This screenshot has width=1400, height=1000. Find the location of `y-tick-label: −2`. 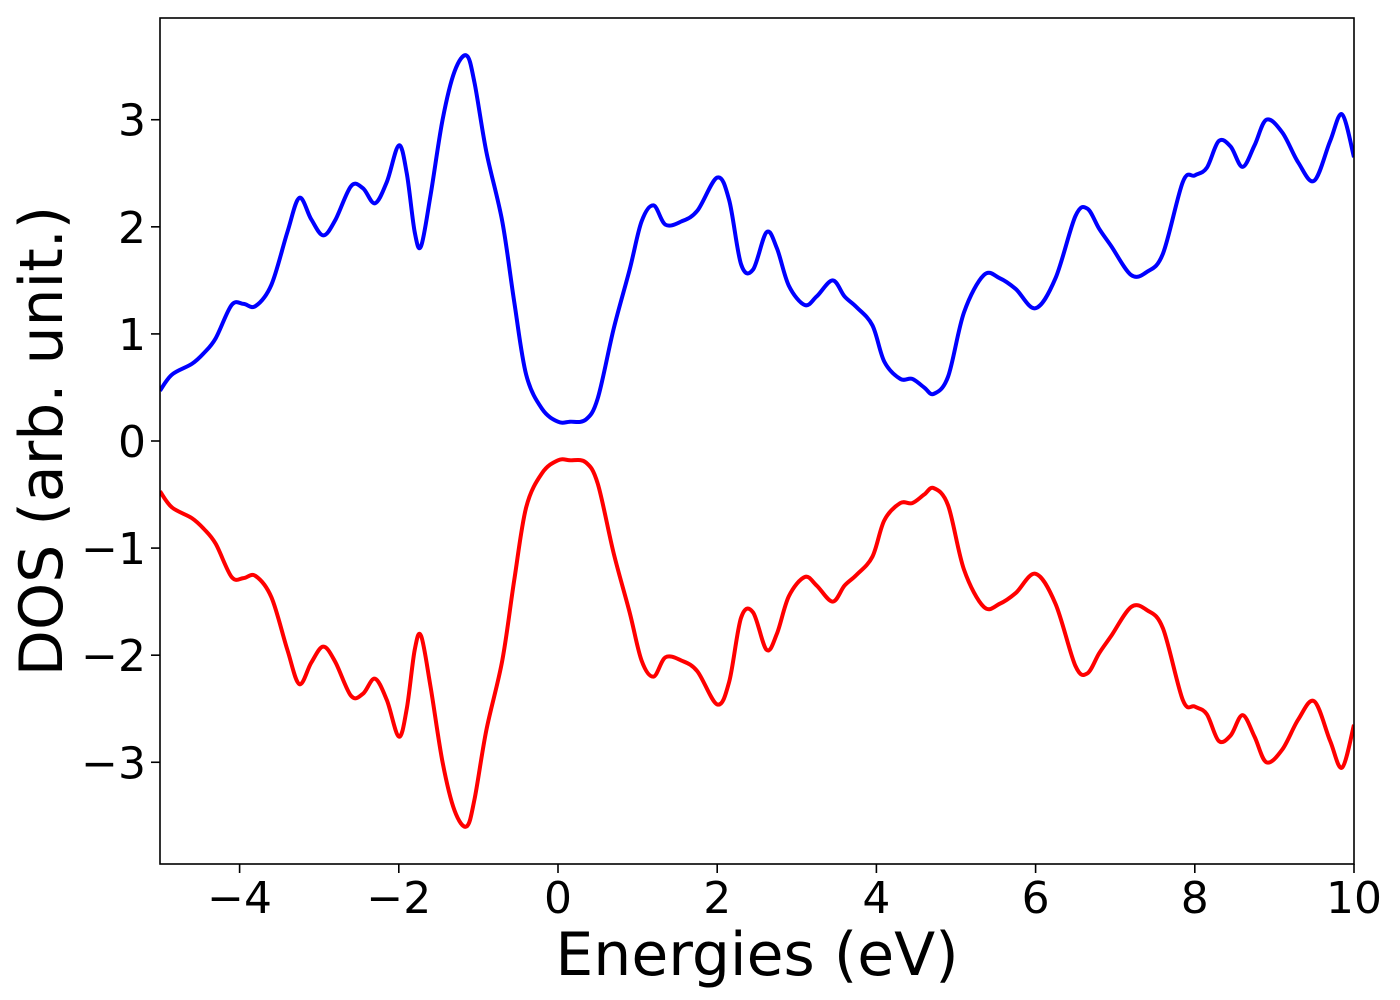

y-tick-label: −2 is located at coordinates (113, 656).